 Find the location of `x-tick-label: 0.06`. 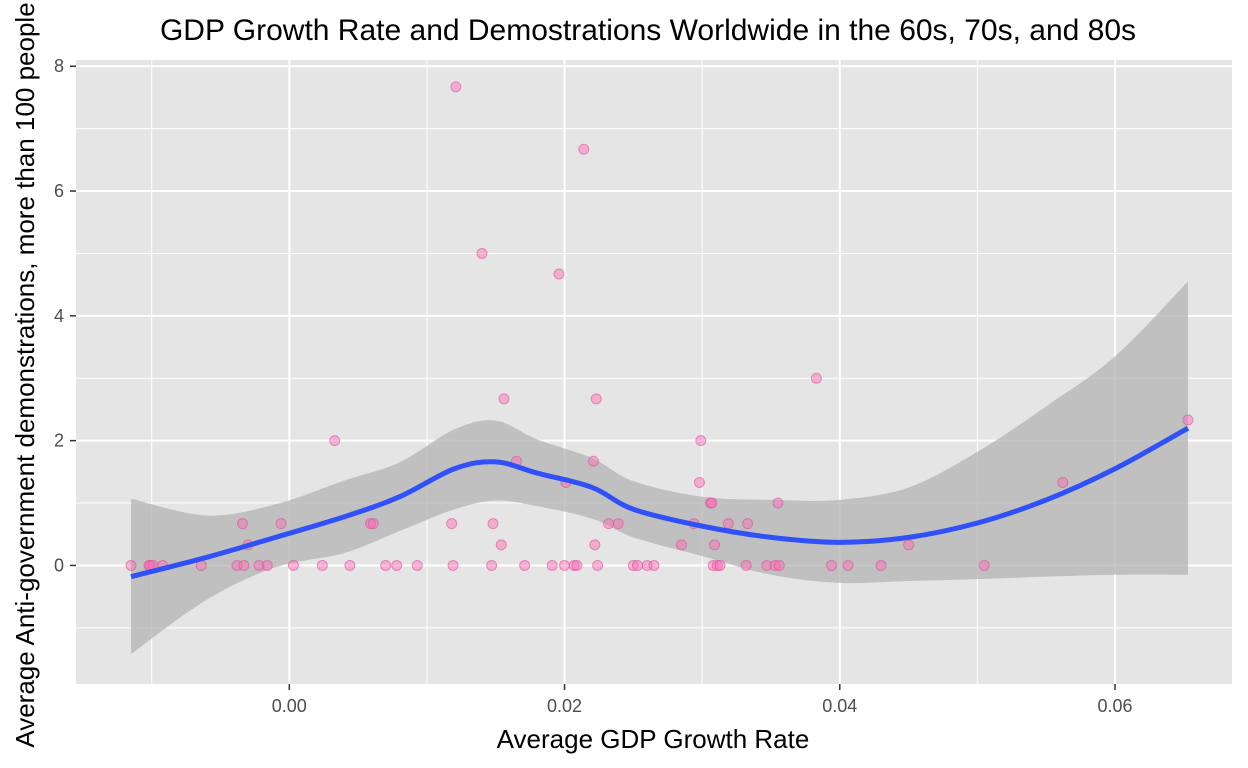

x-tick-label: 0.06 is located at coordinates (1115, 706).